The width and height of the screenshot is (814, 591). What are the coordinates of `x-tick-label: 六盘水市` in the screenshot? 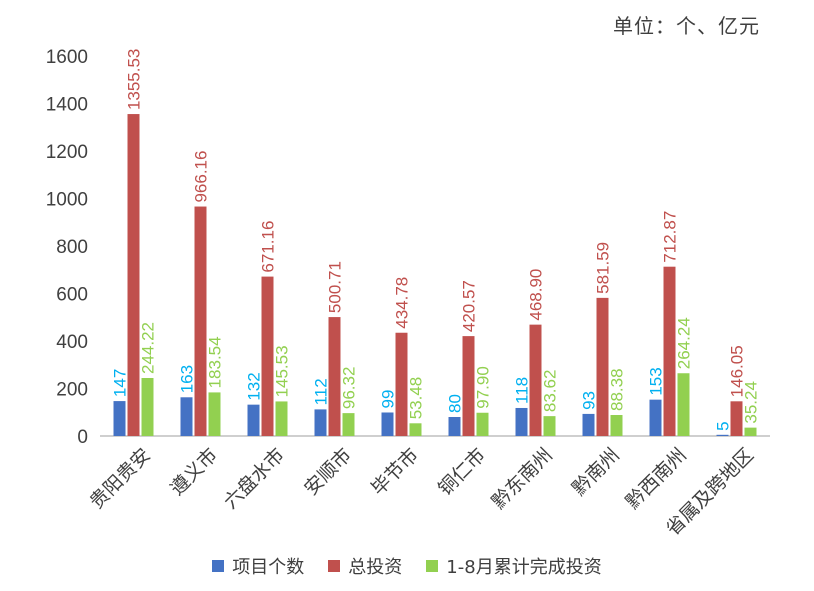 It's located at (254, 478).